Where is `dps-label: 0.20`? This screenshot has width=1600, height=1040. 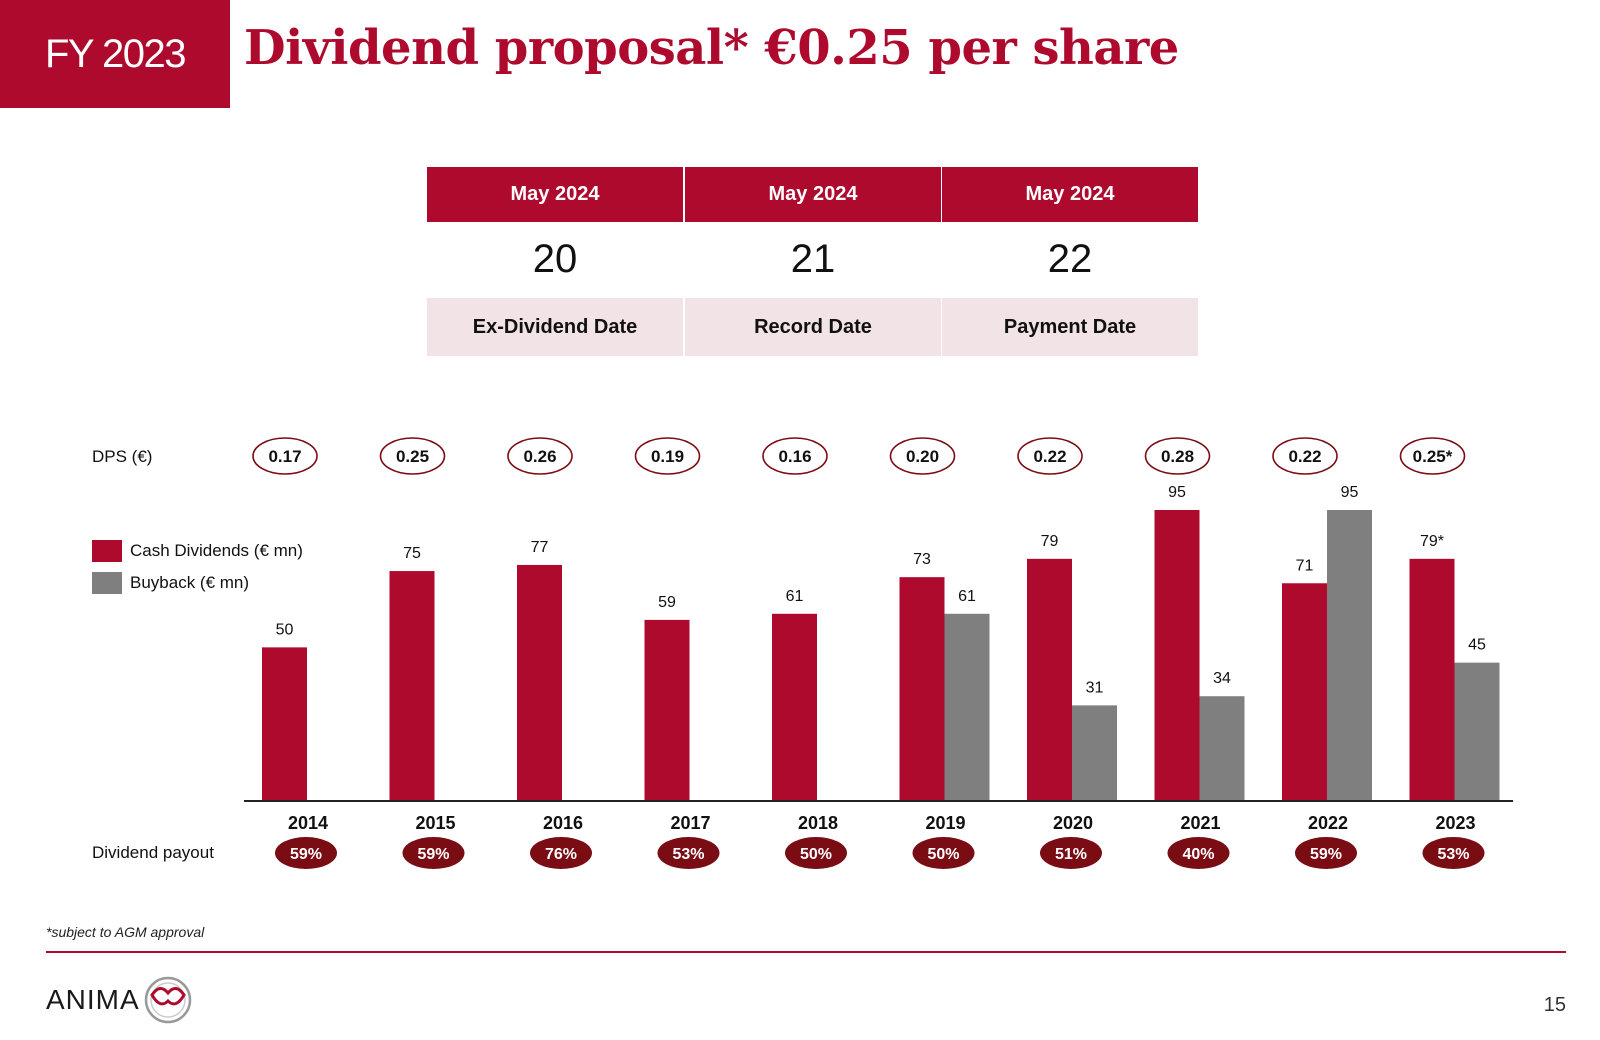 dps-label: 0.20 is located at coordinates (922, 456).